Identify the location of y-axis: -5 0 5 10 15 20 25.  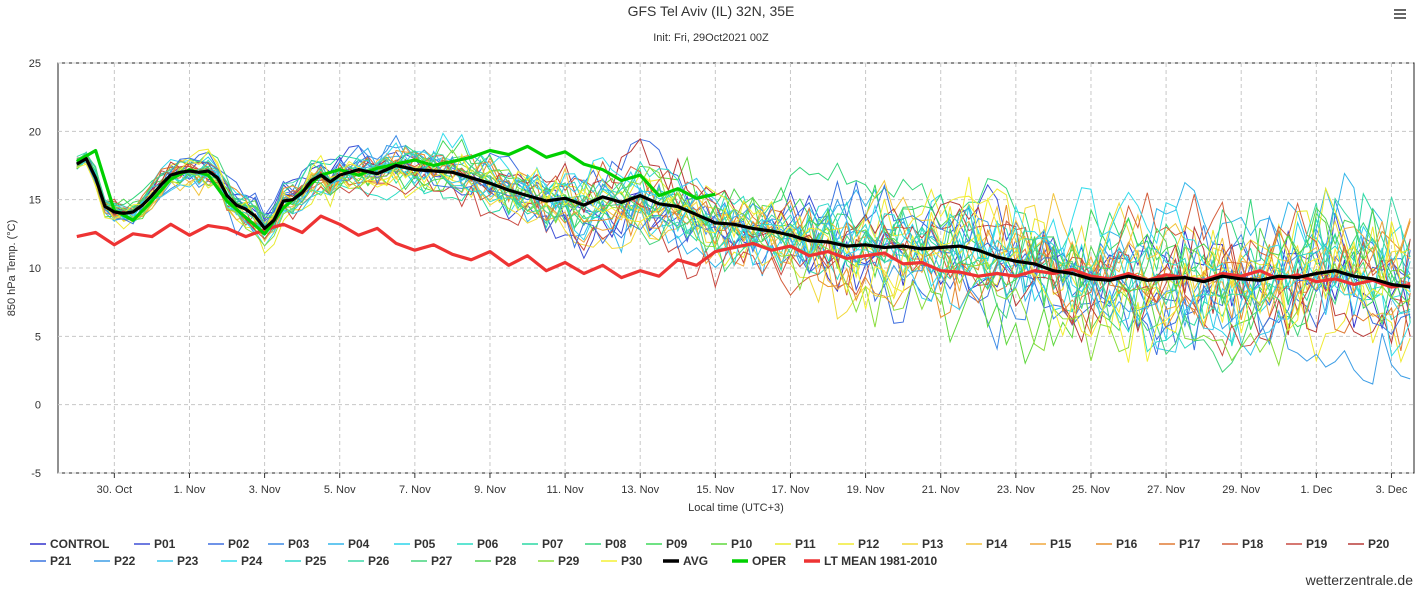
(35, 269).